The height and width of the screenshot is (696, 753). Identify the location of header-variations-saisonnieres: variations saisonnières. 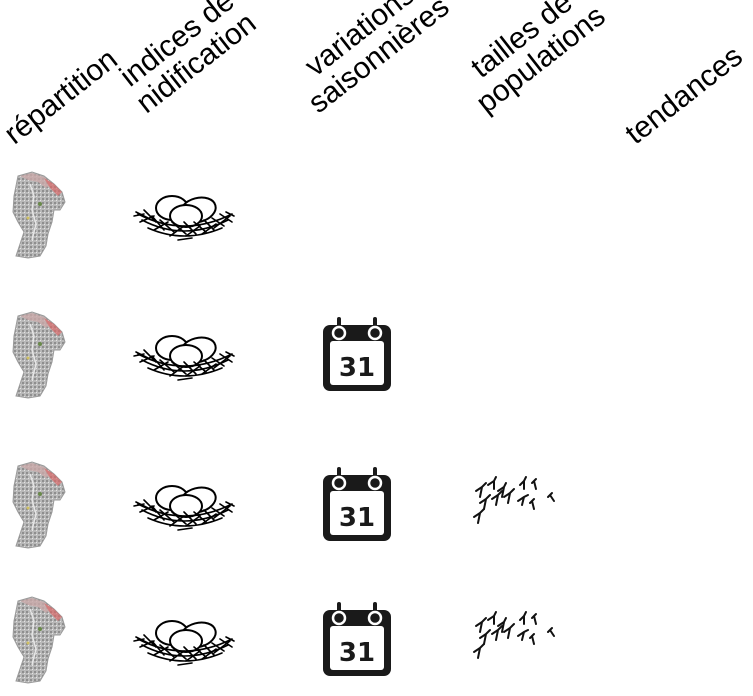
(377, 60).